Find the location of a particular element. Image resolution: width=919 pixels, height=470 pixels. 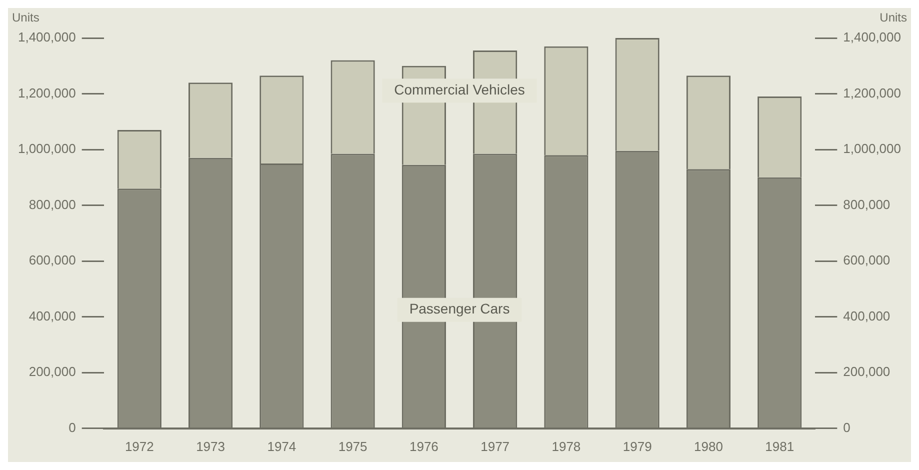

y-tick-label: 1,400,000 is located at coordinates (47, 37).